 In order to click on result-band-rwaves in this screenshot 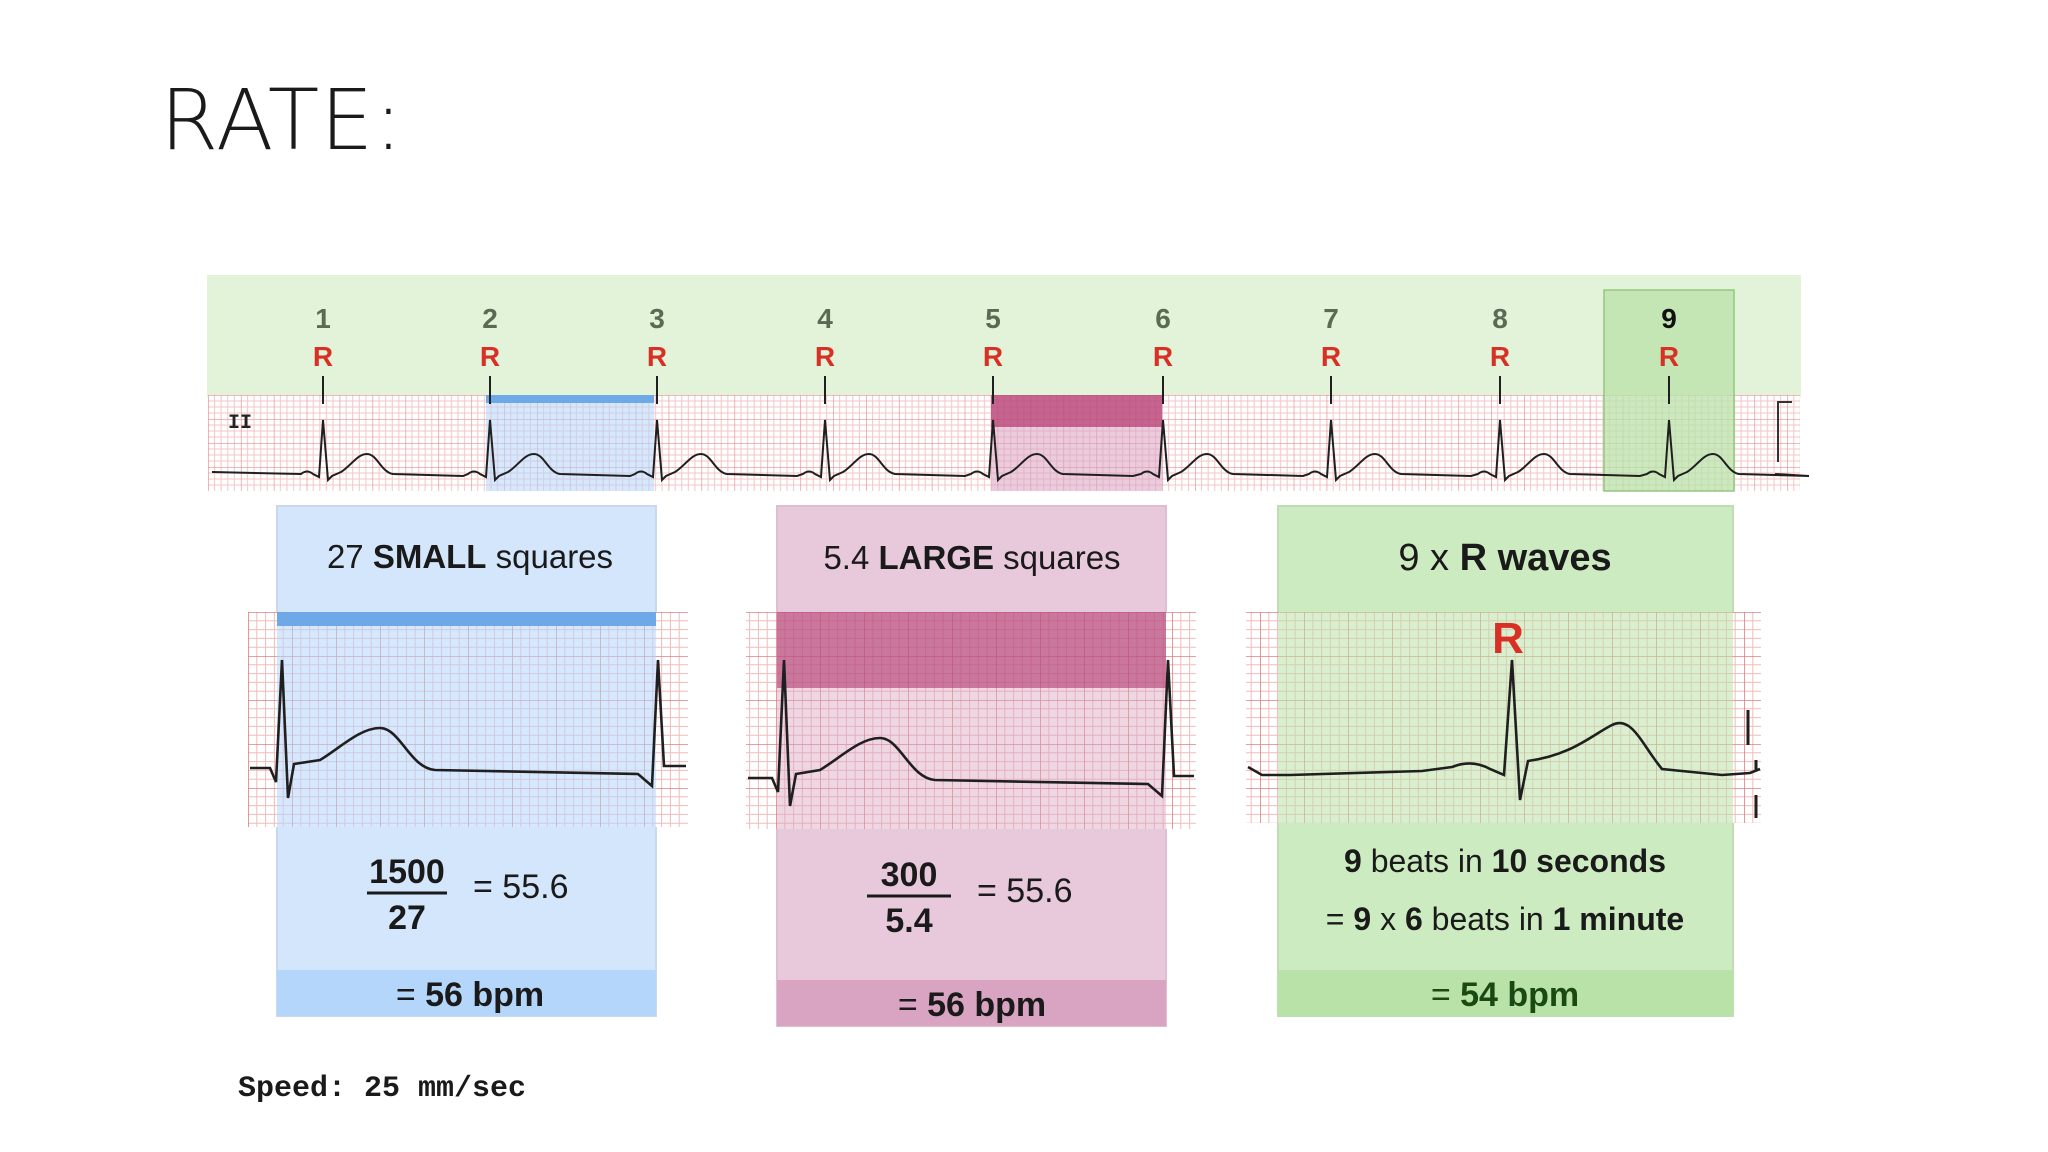, I will do `click(1505, 993)`.